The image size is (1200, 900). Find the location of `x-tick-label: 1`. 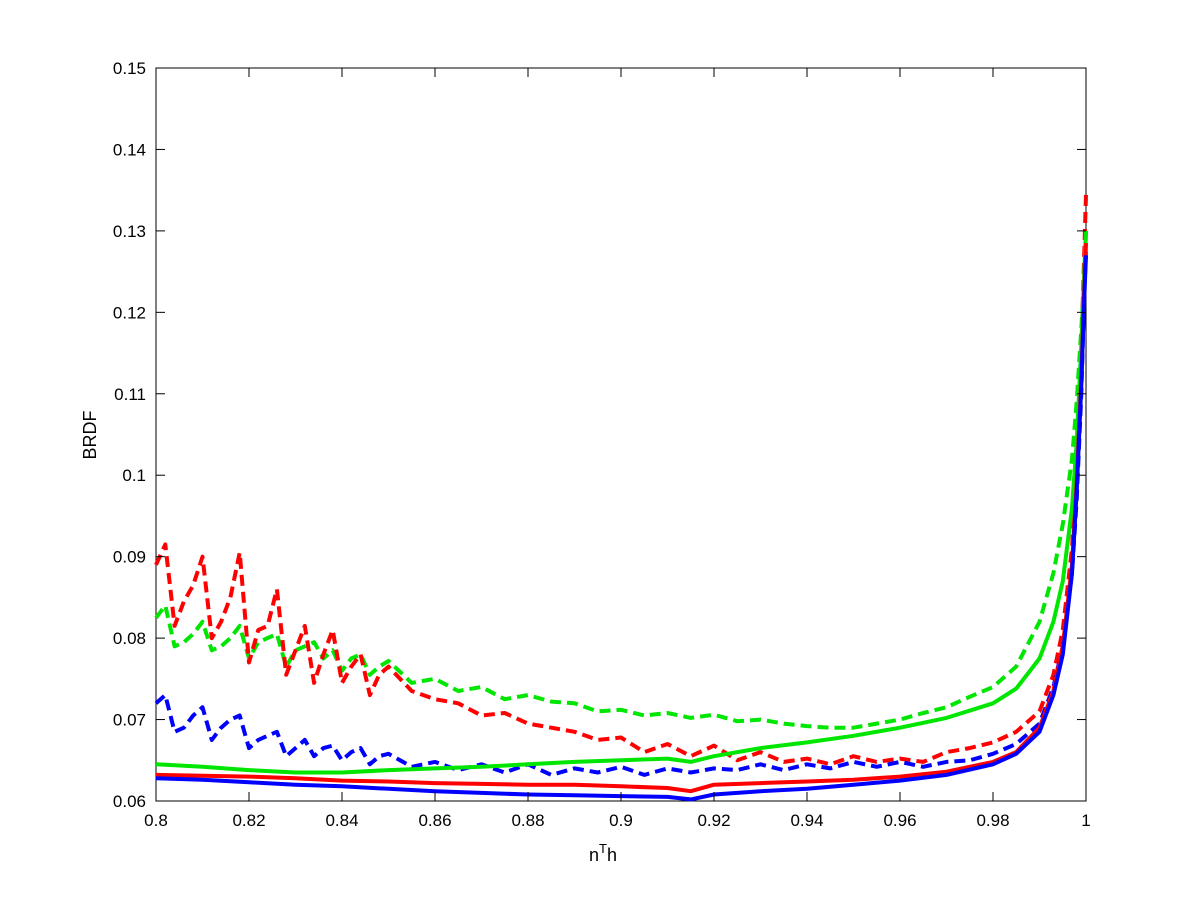

x-tick-label: 1 is located at coordinates (1085, 820).